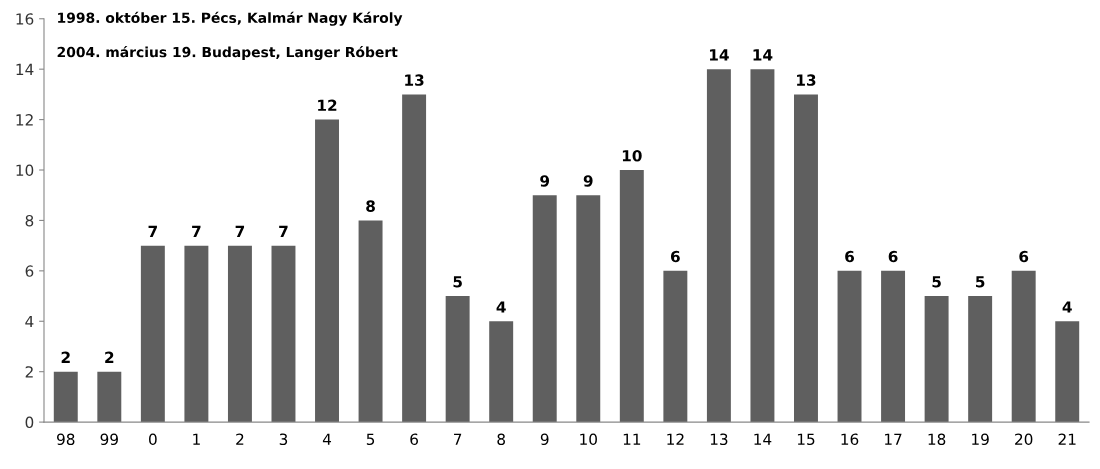 This screenshot has width=1100, height=469. Describe the element at coordinates (29, 372) in the screenshot. I see `y-tick-label: 2` at that location.